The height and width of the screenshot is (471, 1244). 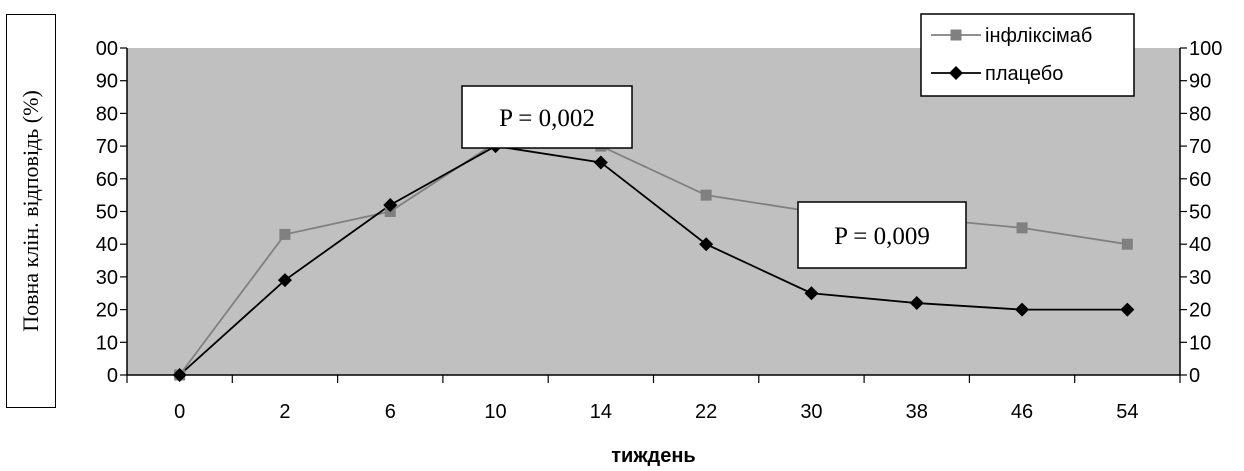 What do you see at coordinates (1022, 412) in the screenshot?
I see `x-tick-label: 46` at bounding box center [1022, 412].